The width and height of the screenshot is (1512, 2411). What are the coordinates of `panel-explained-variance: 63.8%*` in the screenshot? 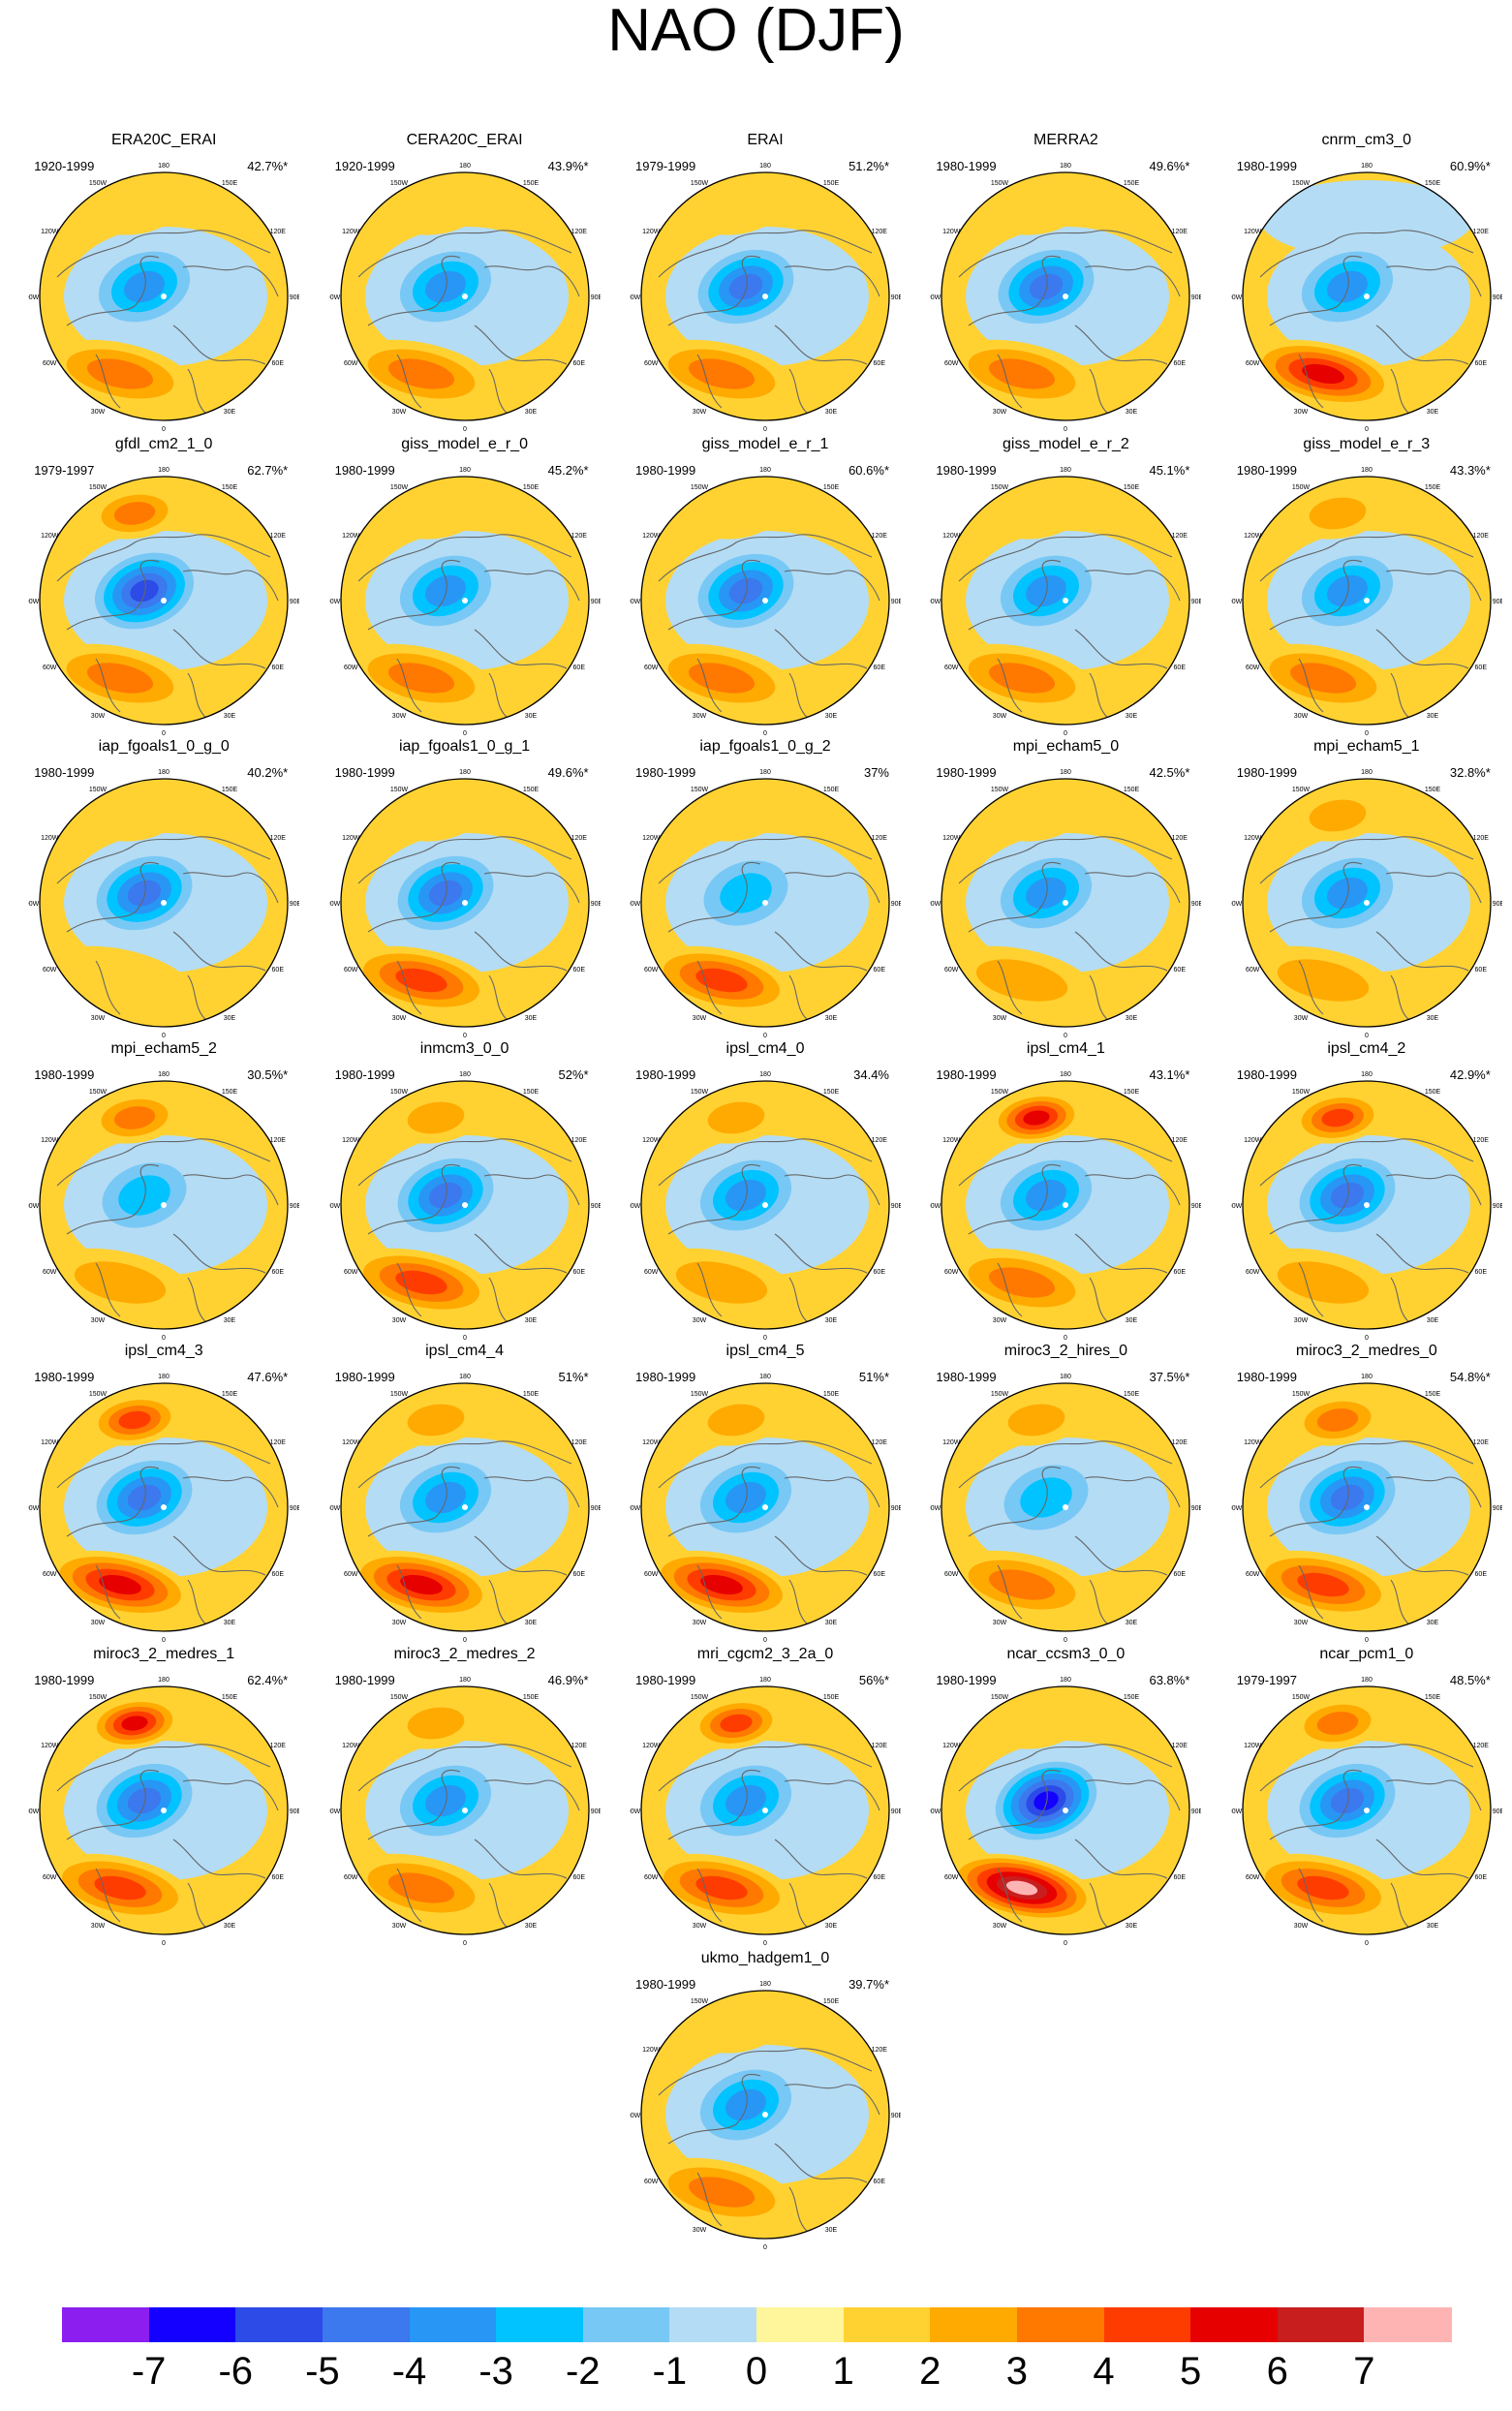 It's located at (1169, 1680).